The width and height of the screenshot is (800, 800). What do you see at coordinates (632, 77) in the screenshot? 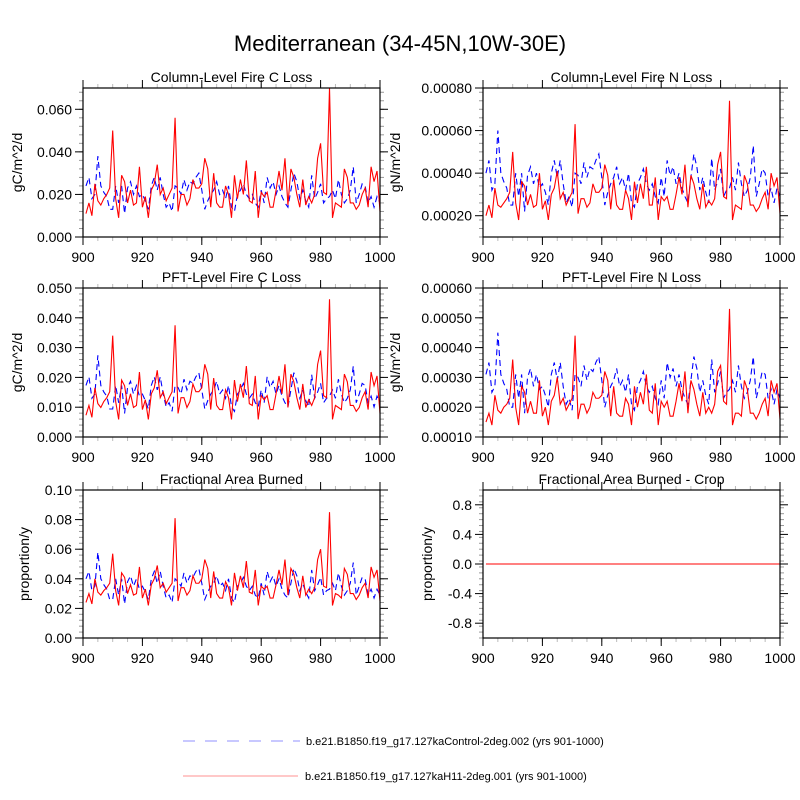
I see `panel-title: Column-Level Fire N Loss` at bounding box center [632, 77].